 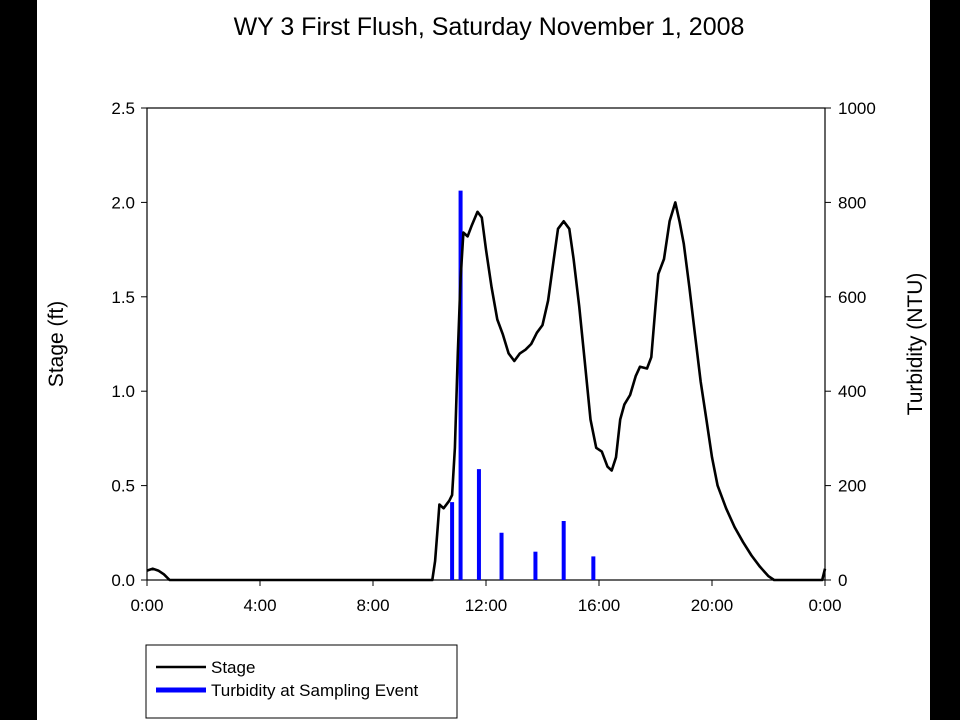 What do you see at coordinates (599, 605) in the screenshot?
I see `x-tick-label: 16:00` at bounding box center [599, 605].